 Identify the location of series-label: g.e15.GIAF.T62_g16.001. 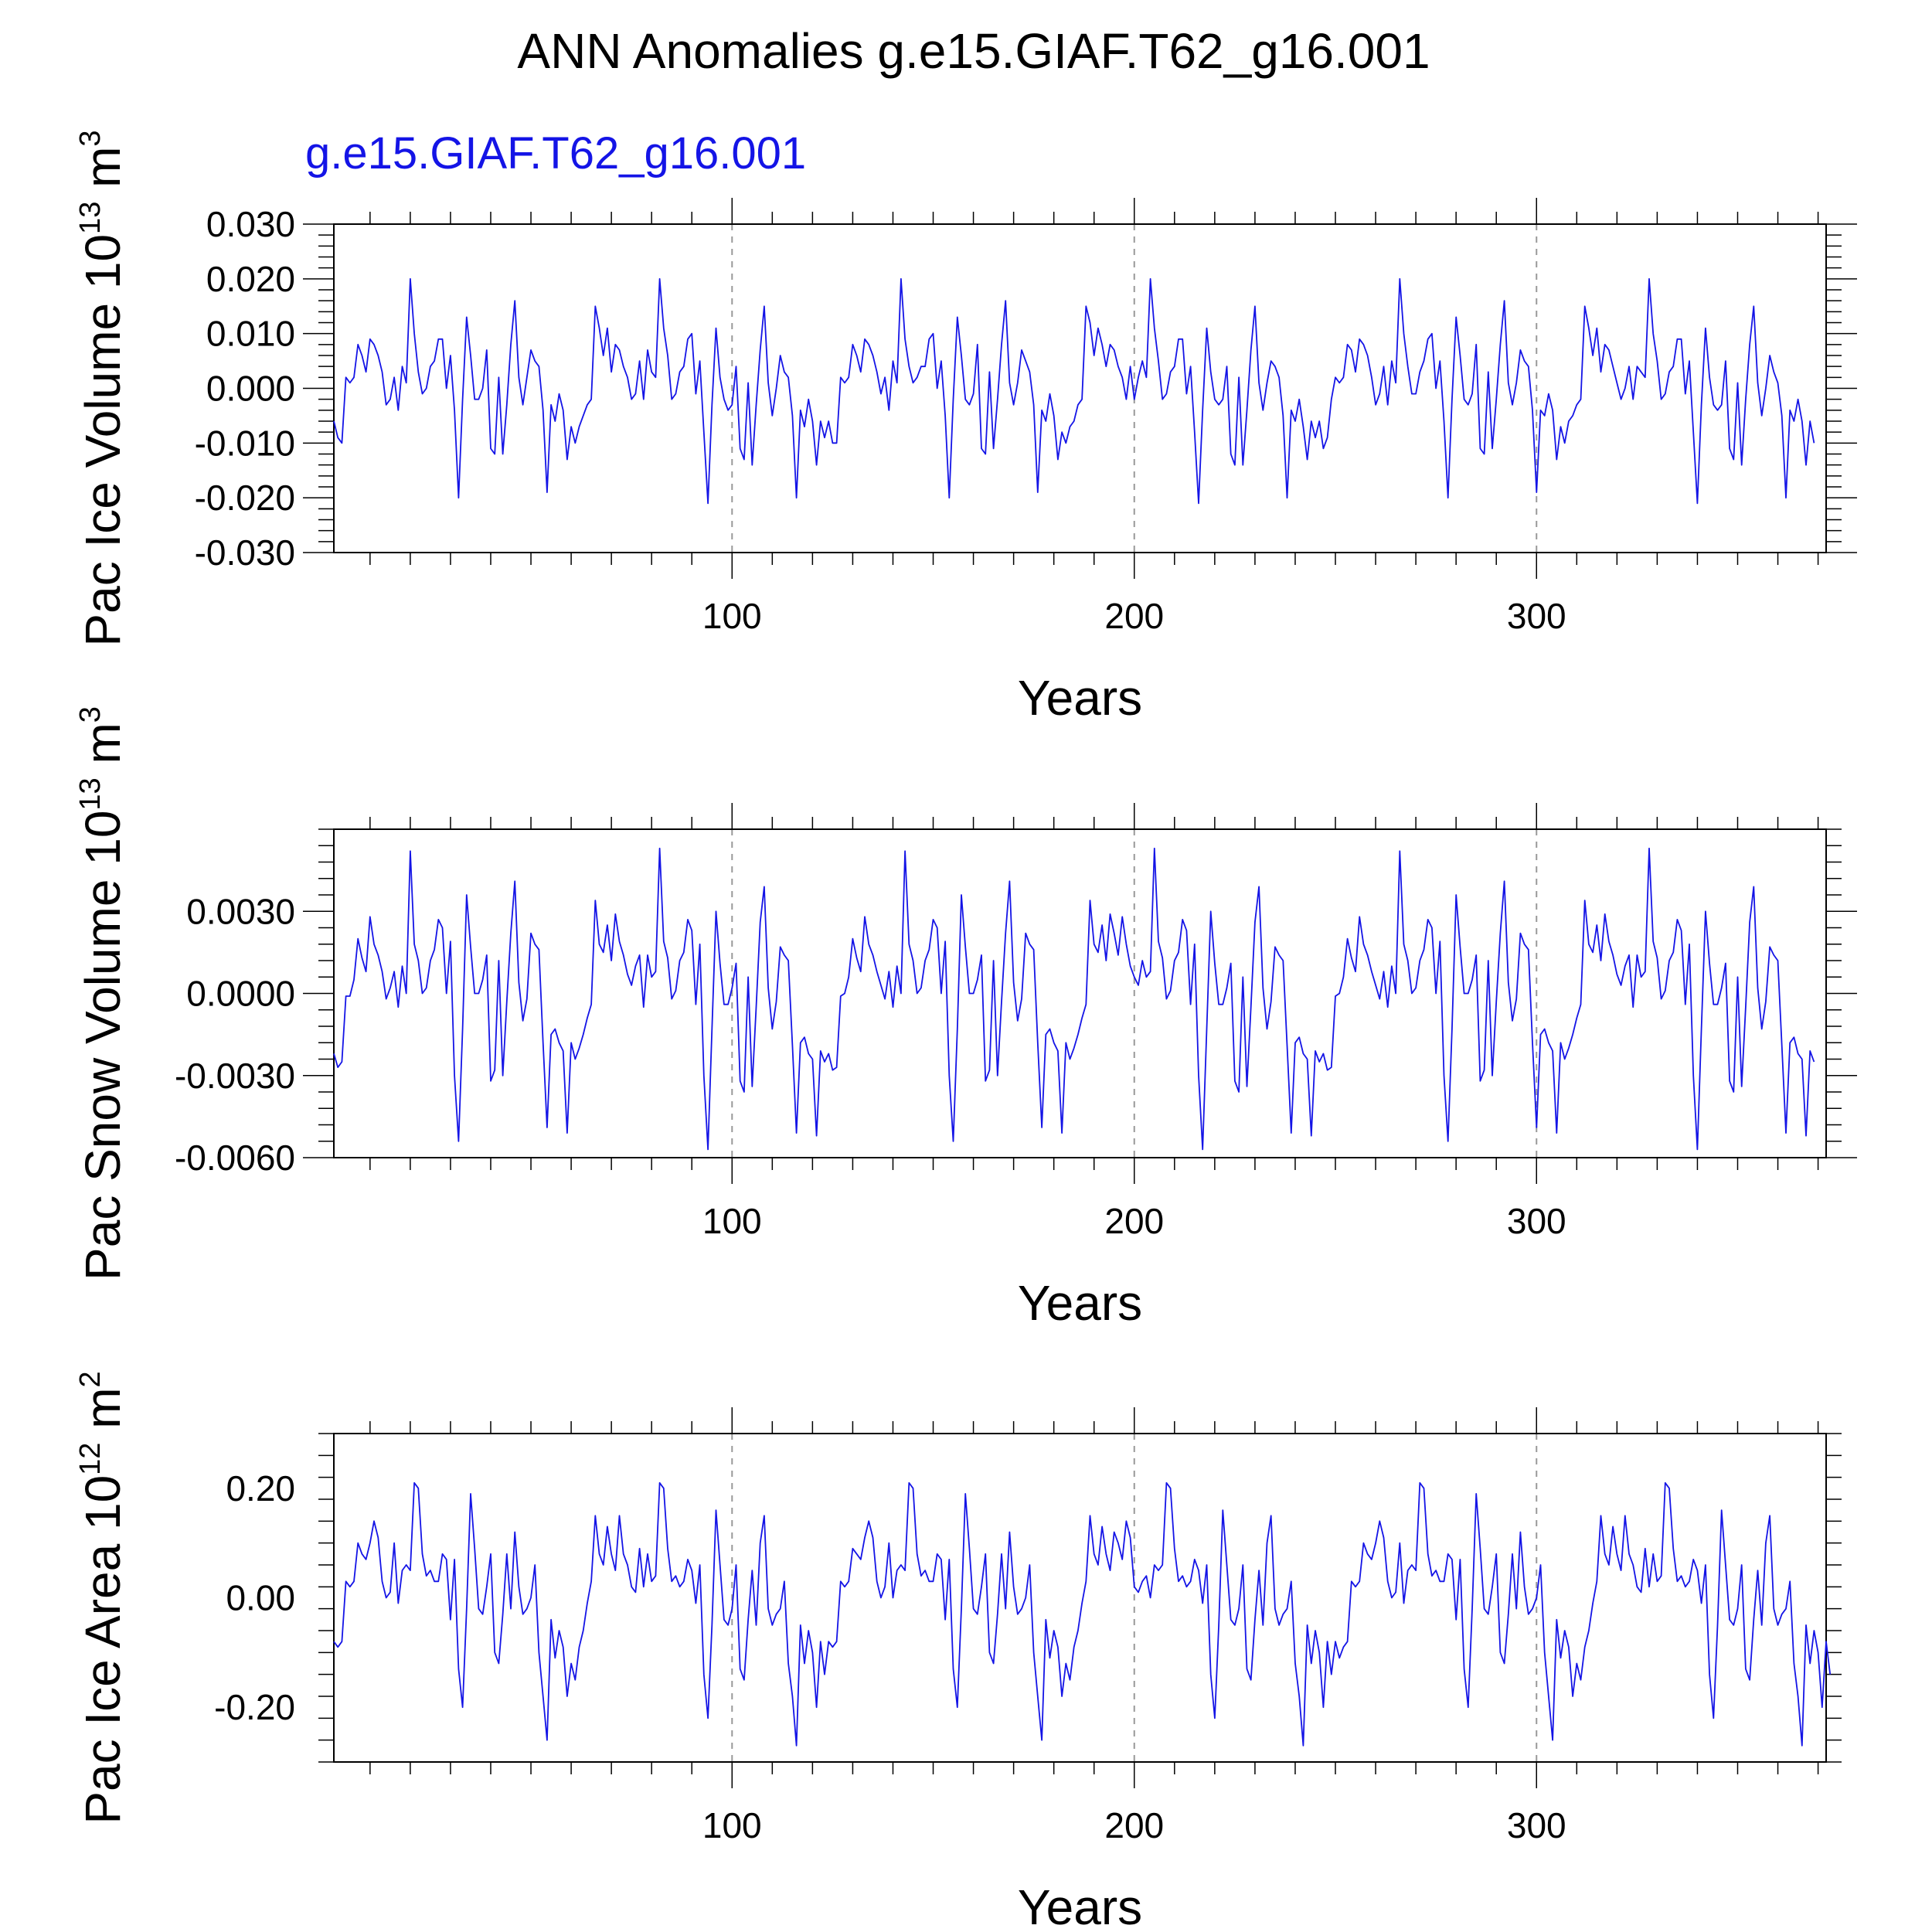
(556, 153).